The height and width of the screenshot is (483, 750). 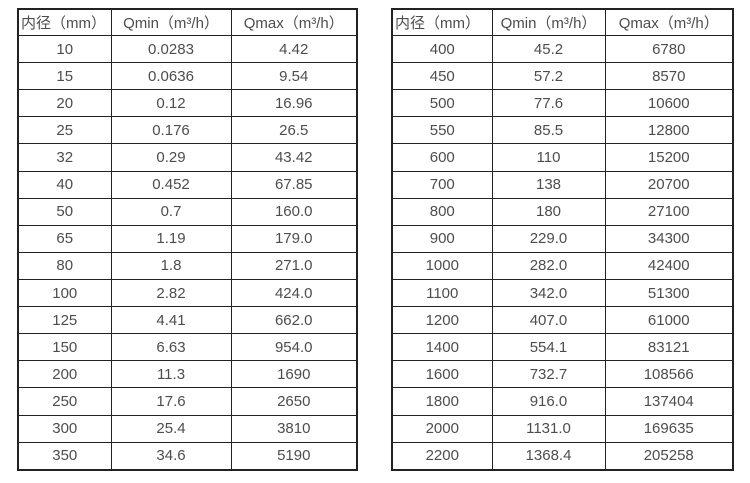 I want to click on table-cell: 2.82, so click(x=171, y=293).